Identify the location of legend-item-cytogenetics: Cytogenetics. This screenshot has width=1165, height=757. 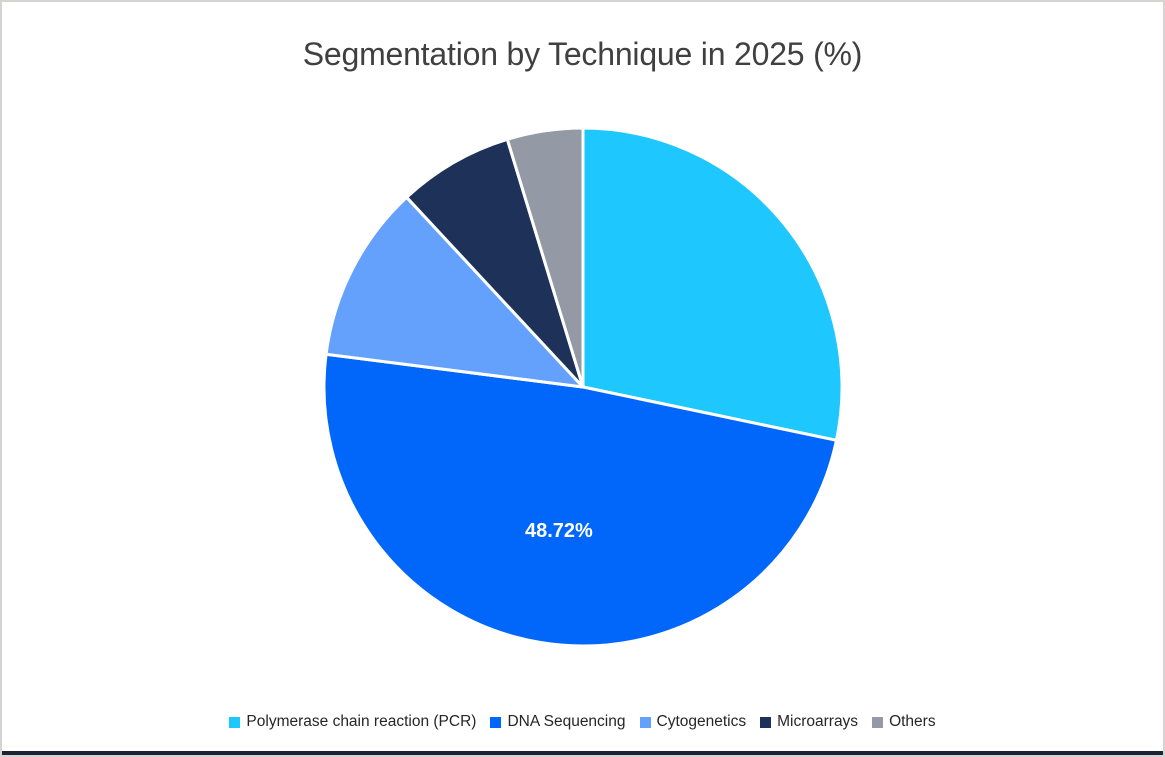
(693, 722).